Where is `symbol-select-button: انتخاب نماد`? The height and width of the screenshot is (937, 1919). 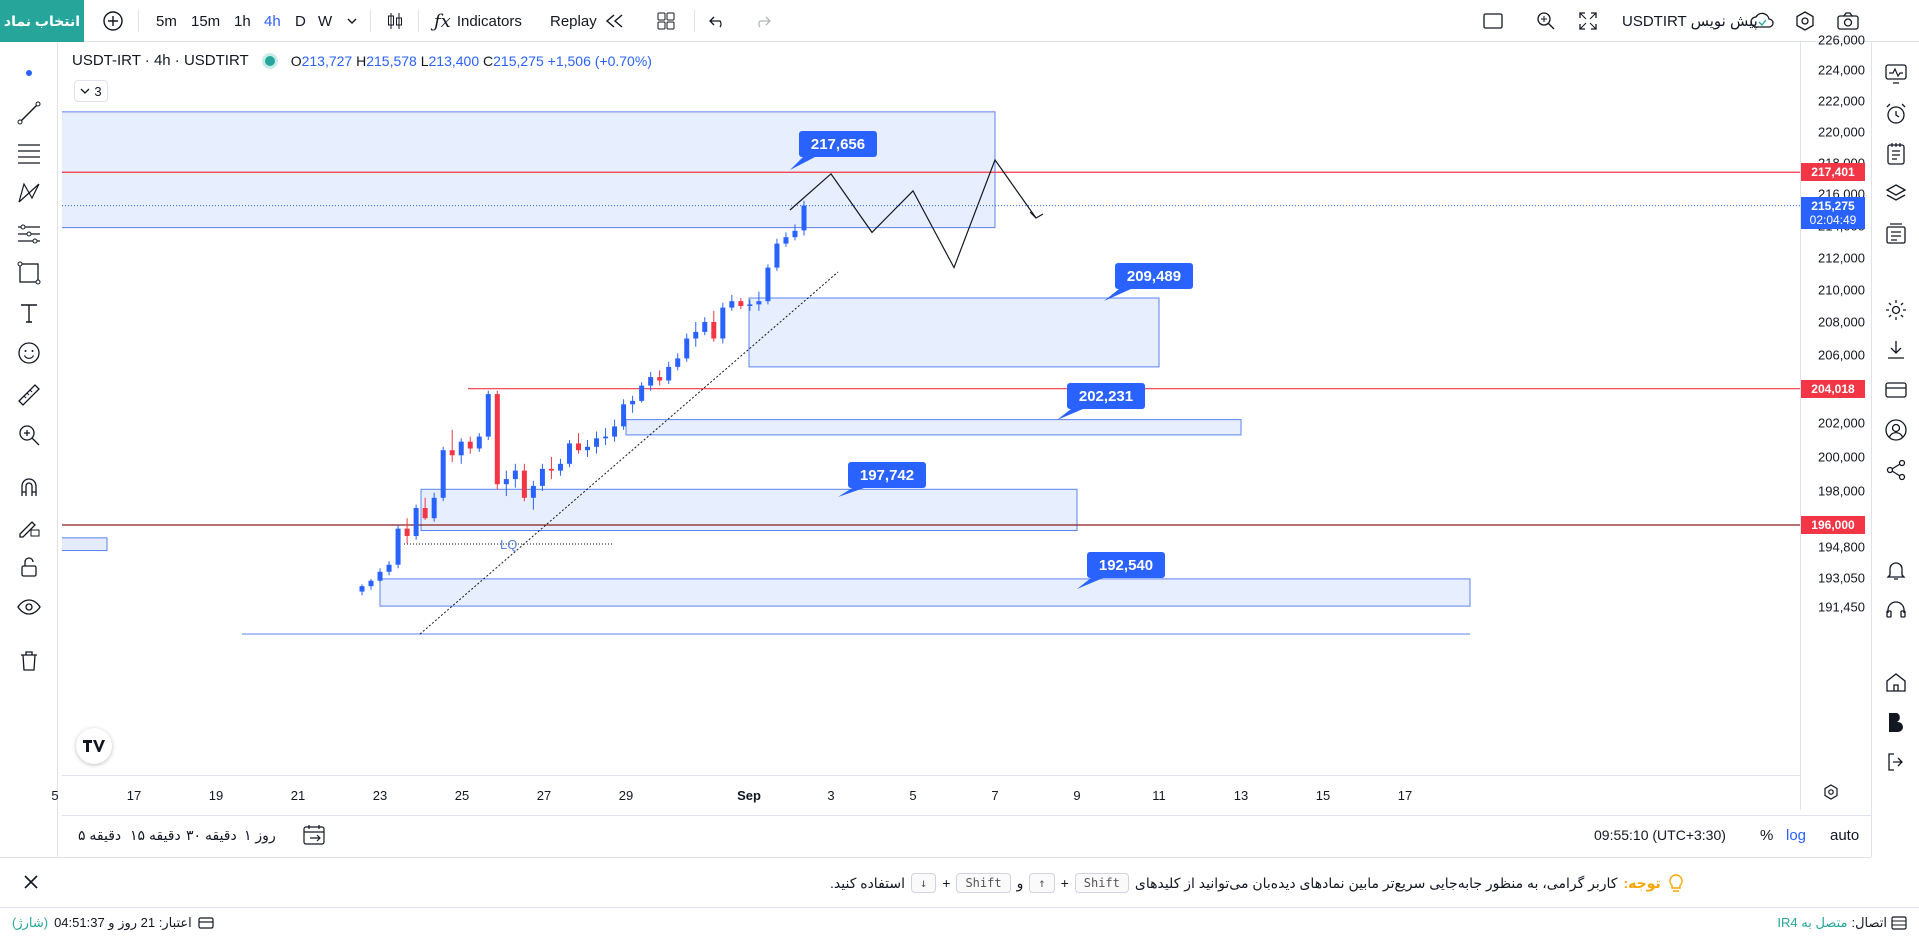 symbol-select-button: انتخاب نماد is located at coordinates (42, 21).